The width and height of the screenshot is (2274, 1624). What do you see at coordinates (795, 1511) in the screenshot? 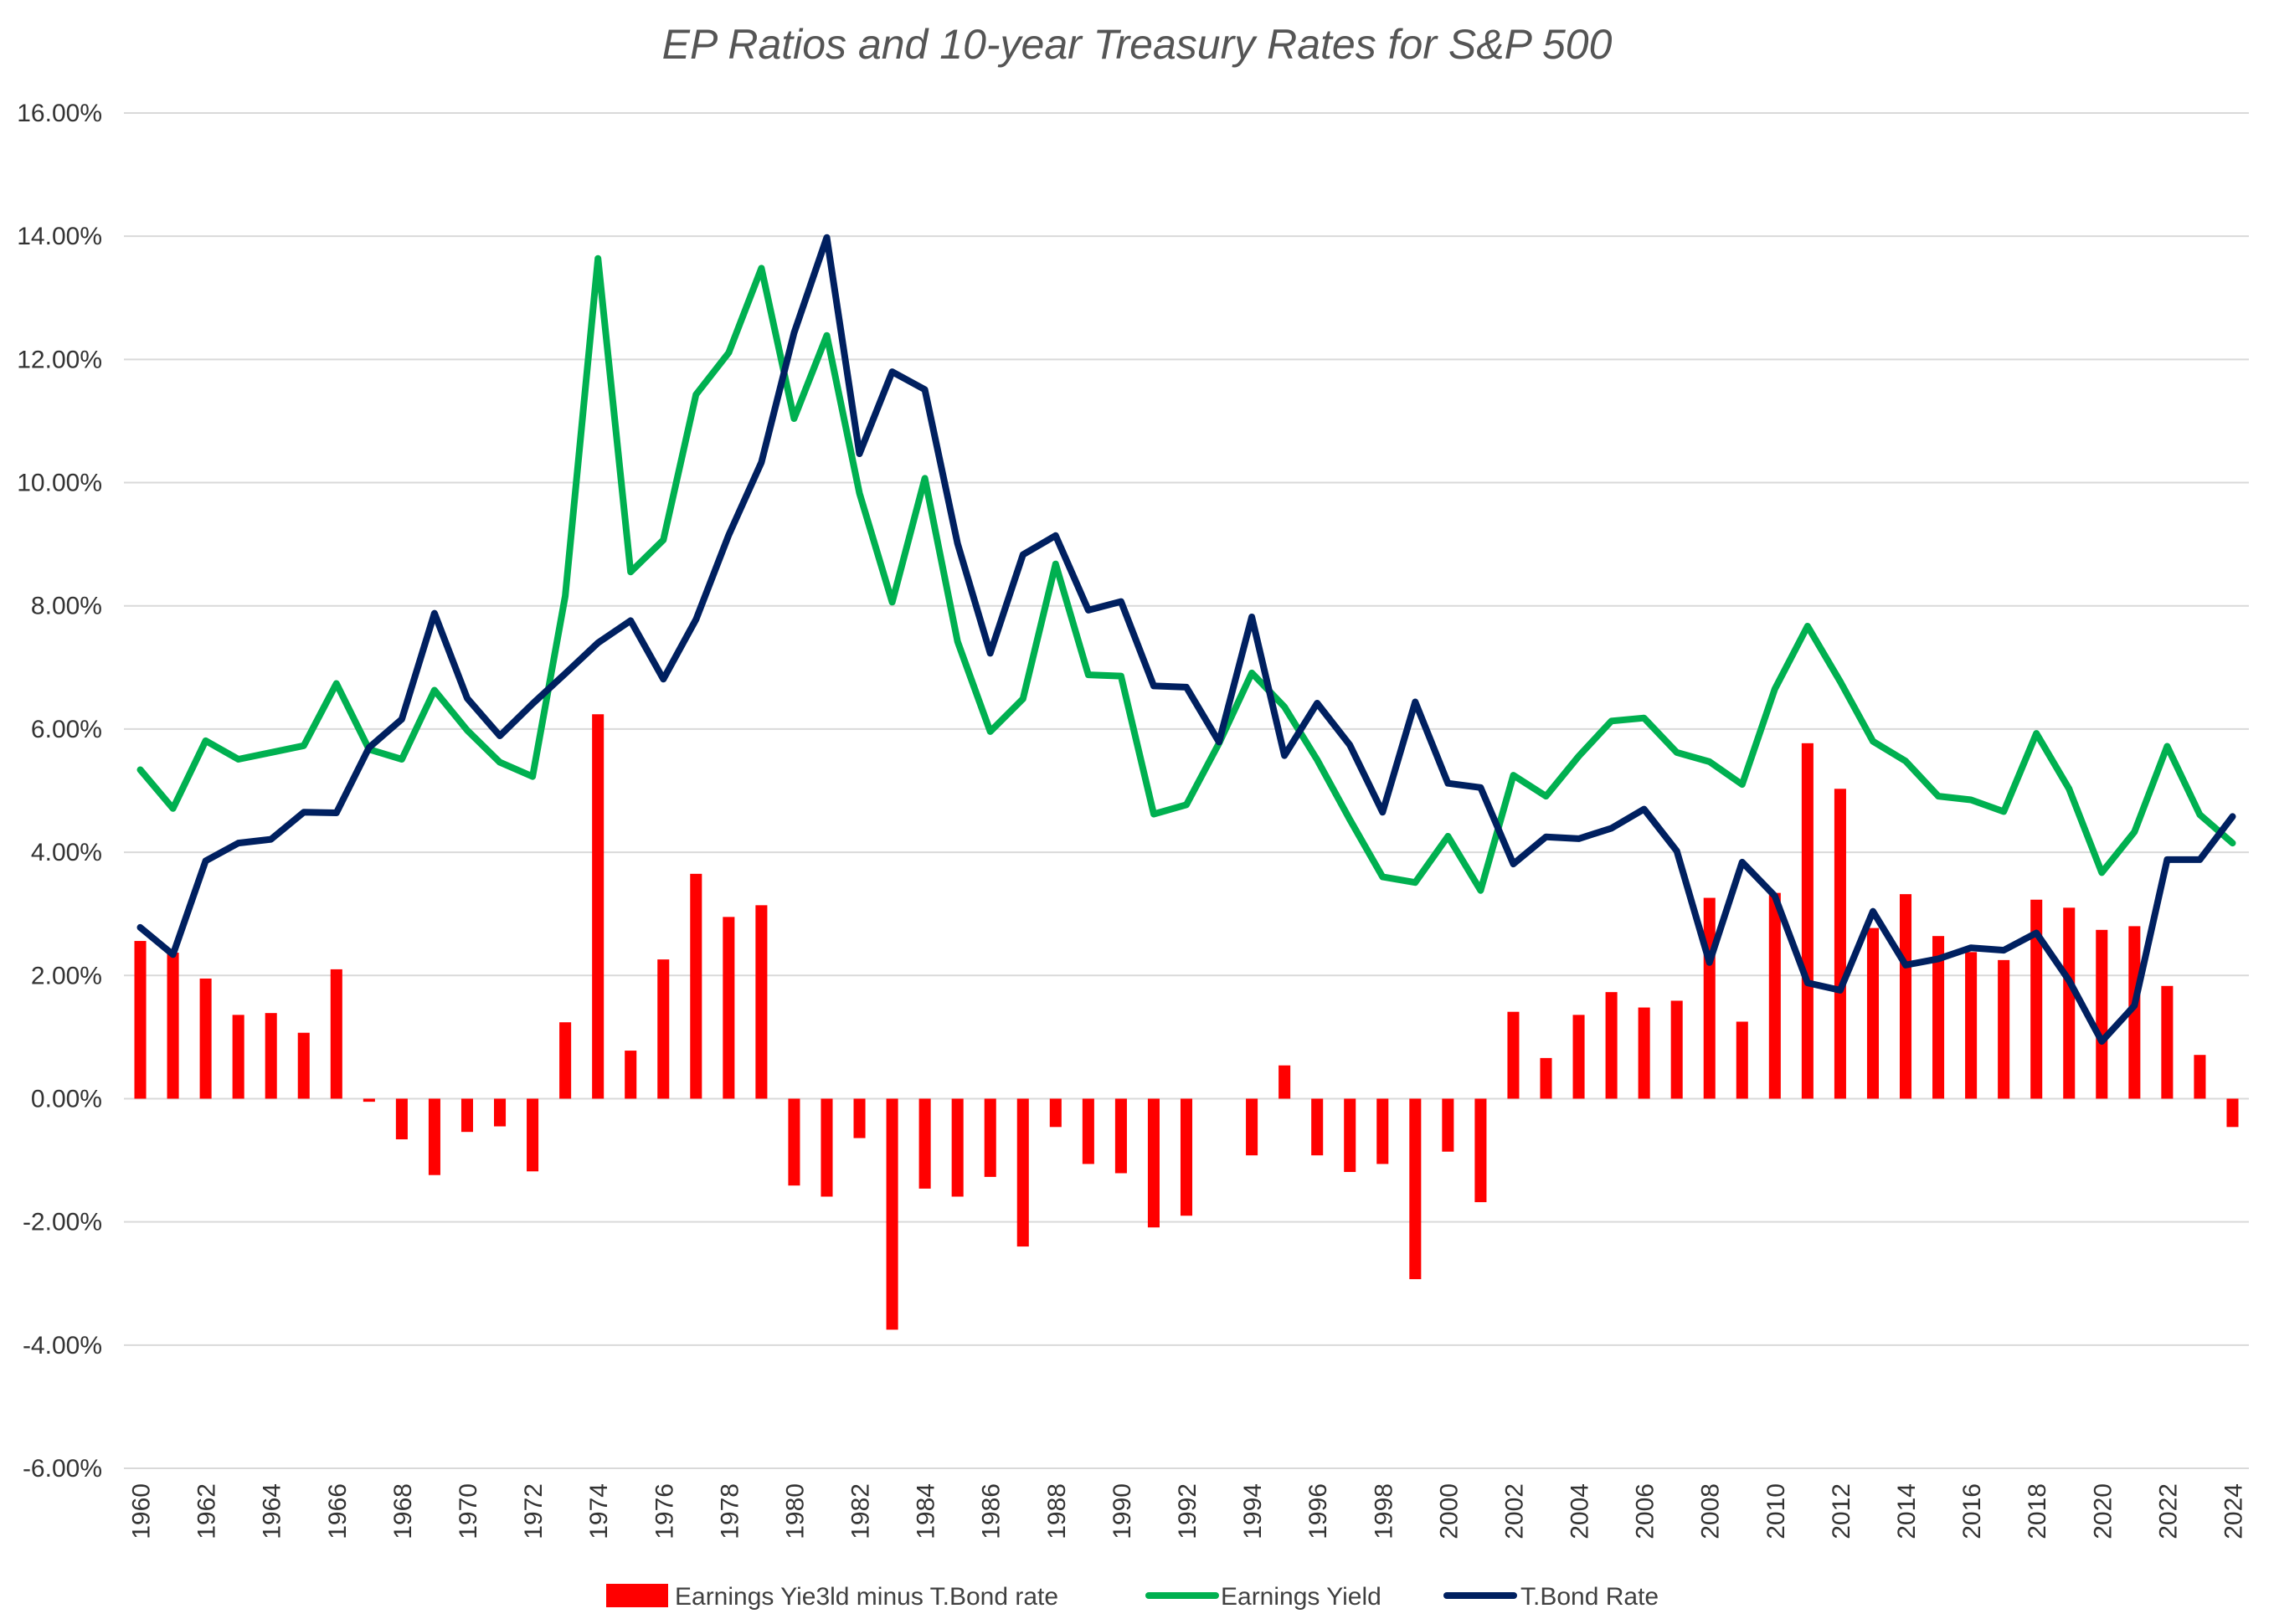
I see `x-tick-label: 1980` at bounding box center [795, 1511].